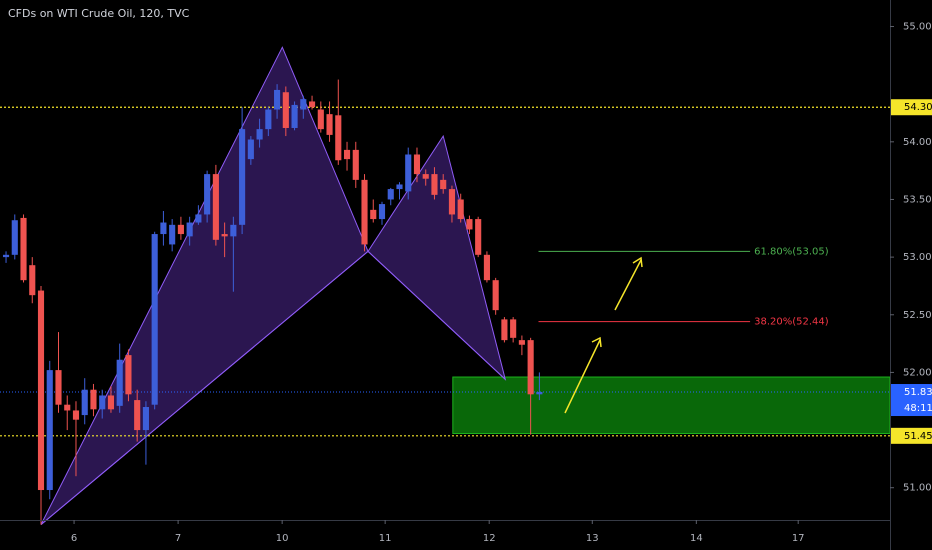 This screenshot has height=550, width=932. Describe the element at coordinates (791, 322) in the screenshot. I see `fib-label: 38.20%(52.44)` at that location.